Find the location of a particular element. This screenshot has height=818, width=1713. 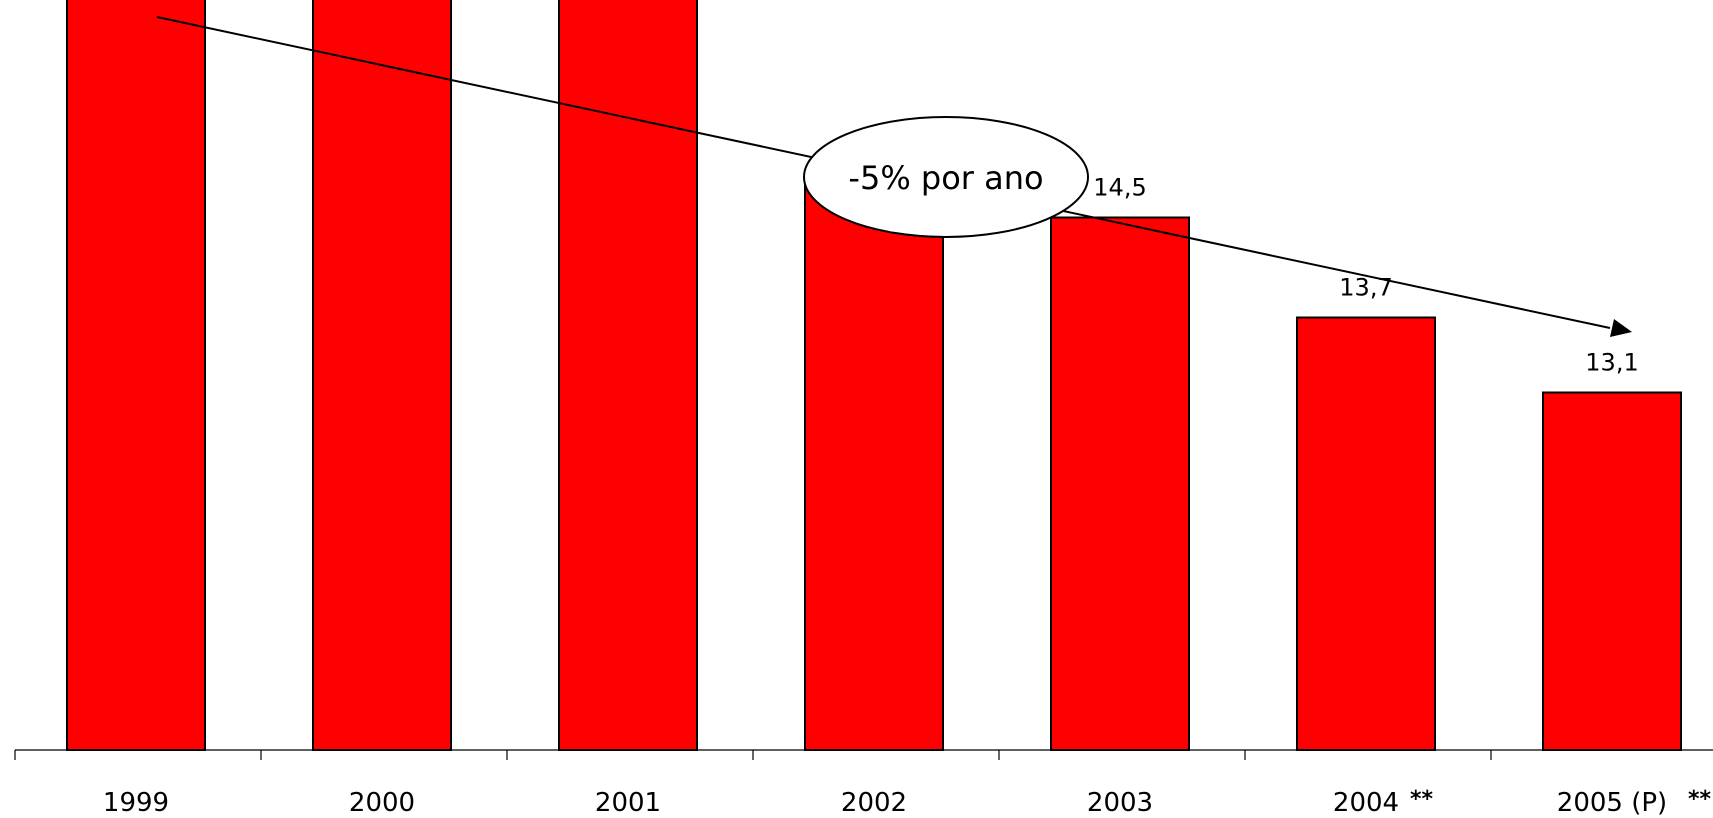

data-label: 13,1 is located at coordinates (1611, 363).